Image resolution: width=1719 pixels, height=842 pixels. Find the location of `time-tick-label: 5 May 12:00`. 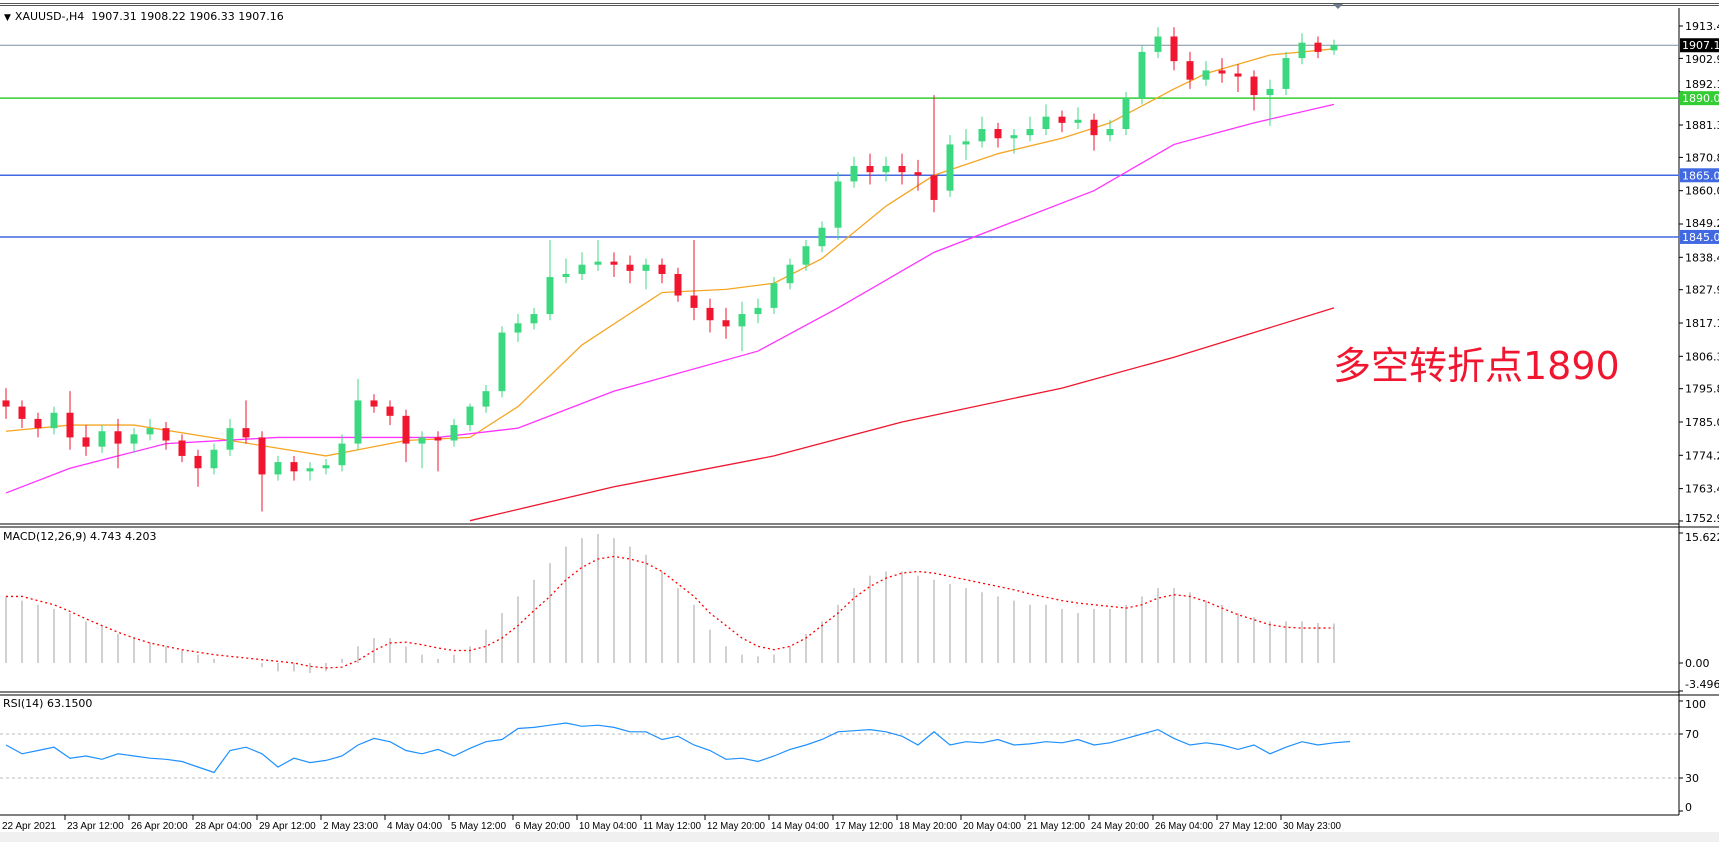

time-tick-label: 5 May 12:00 is located at coordinates (478, 826).